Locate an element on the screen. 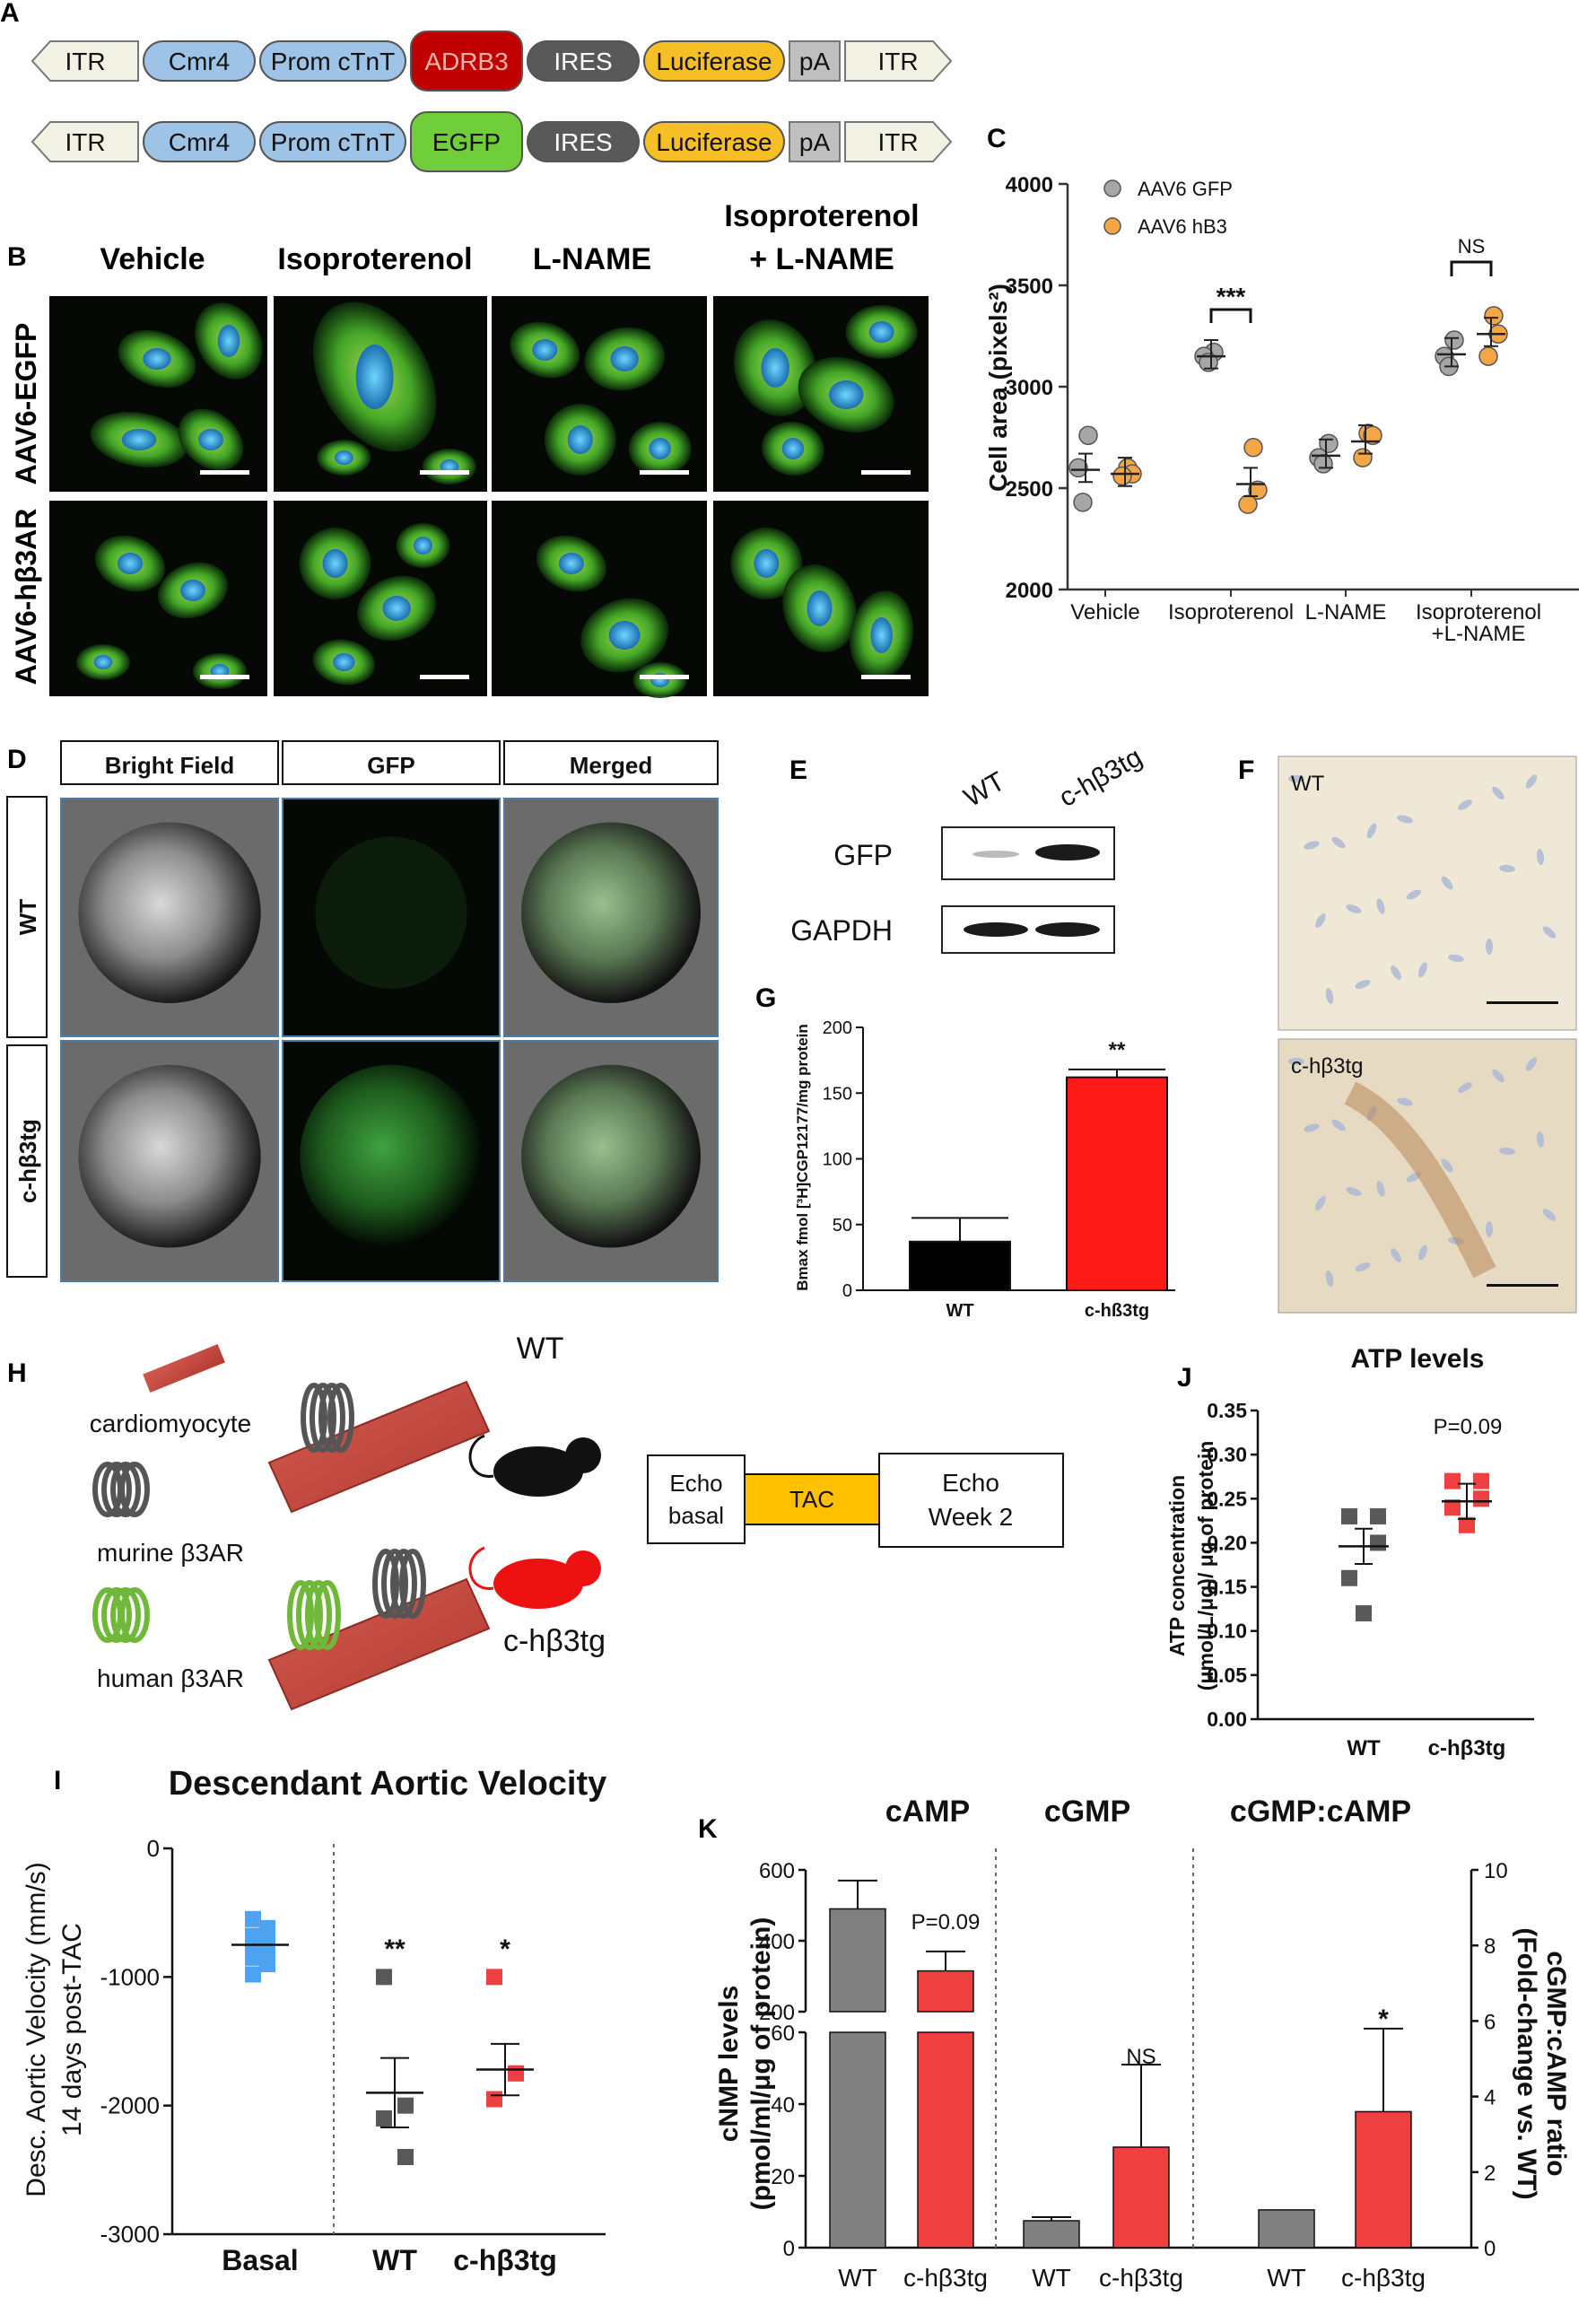 The image size is (1596, 2297). construct-2-pa-label: pA is located at coordinates (815, 142).